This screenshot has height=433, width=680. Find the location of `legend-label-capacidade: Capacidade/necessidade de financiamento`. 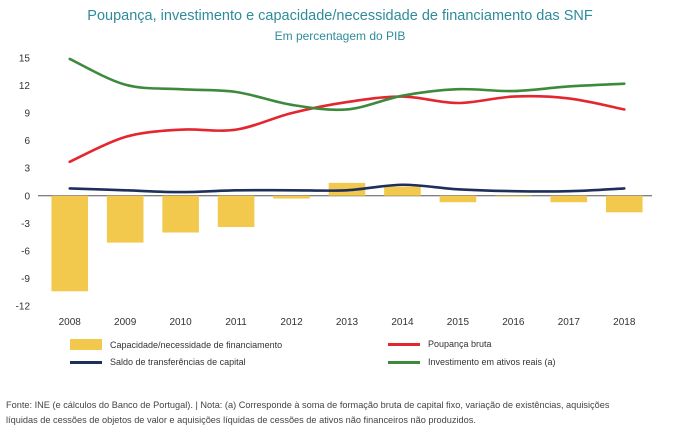

legend-label-capacidade: Capacidade/necessidade de financiamento is located at coordinates (196, 344).